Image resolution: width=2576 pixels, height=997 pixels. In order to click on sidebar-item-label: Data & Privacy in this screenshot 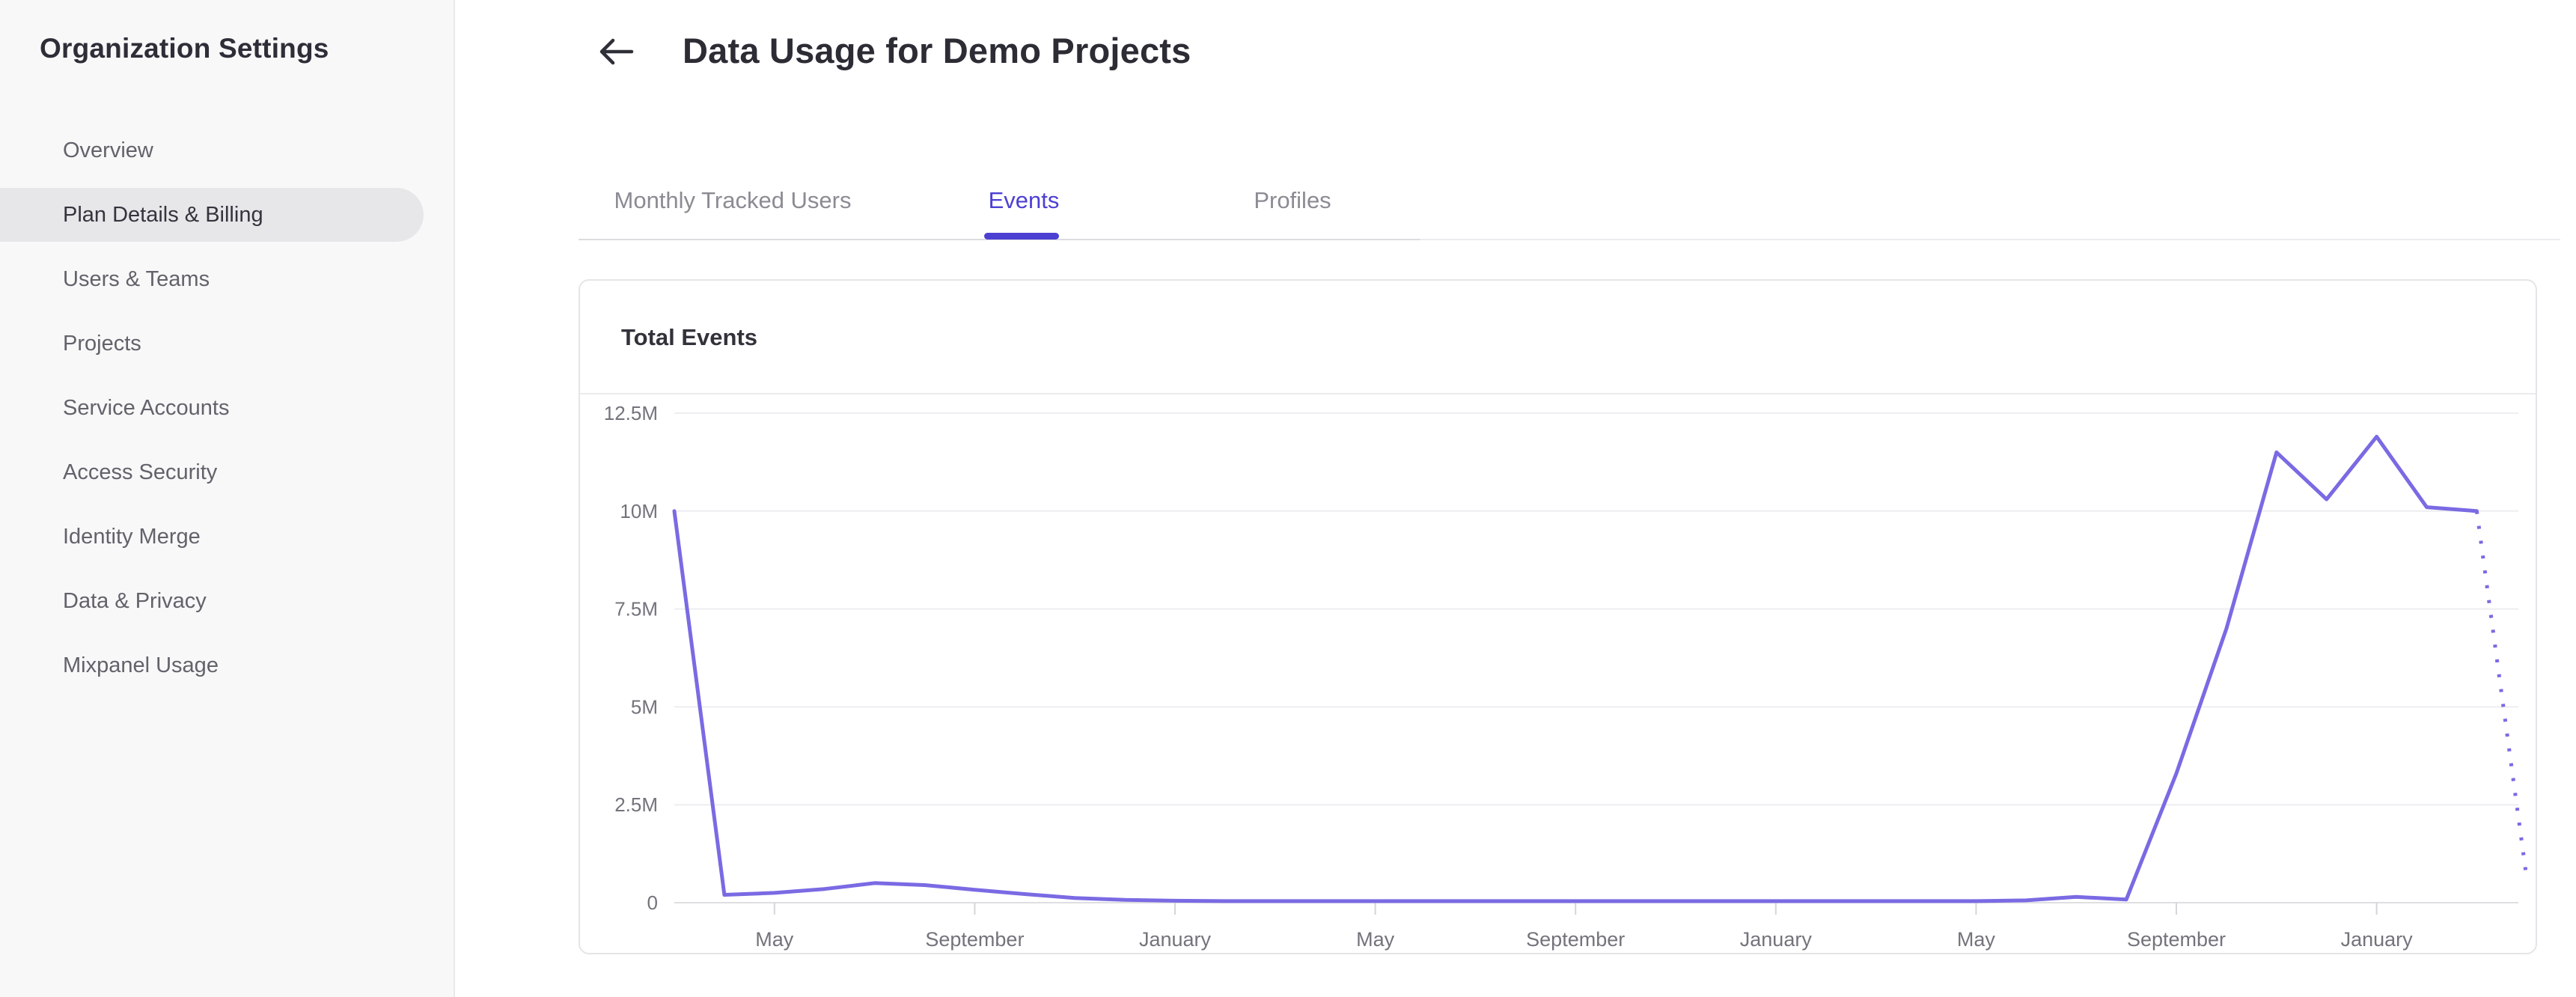, I will do `click(135, 600)`.